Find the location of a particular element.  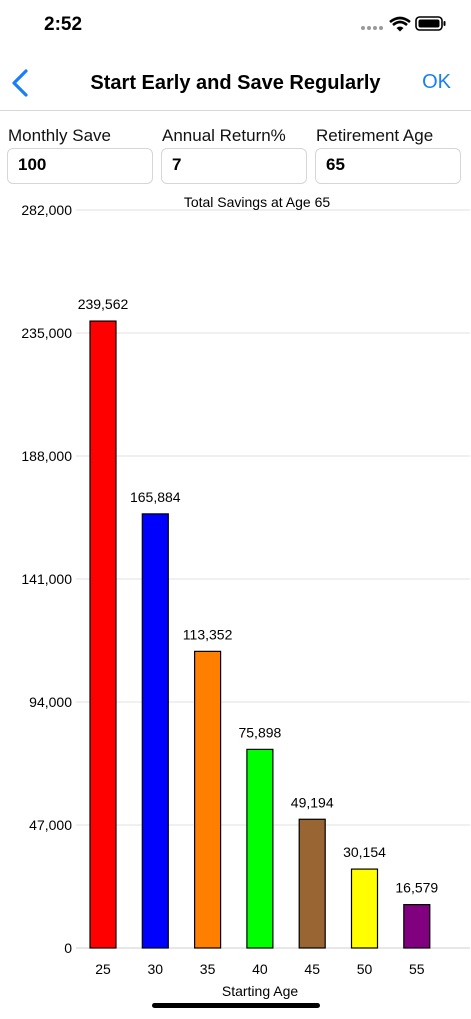

y-tick-label: 188,000 is located at coordinates (46, 456).